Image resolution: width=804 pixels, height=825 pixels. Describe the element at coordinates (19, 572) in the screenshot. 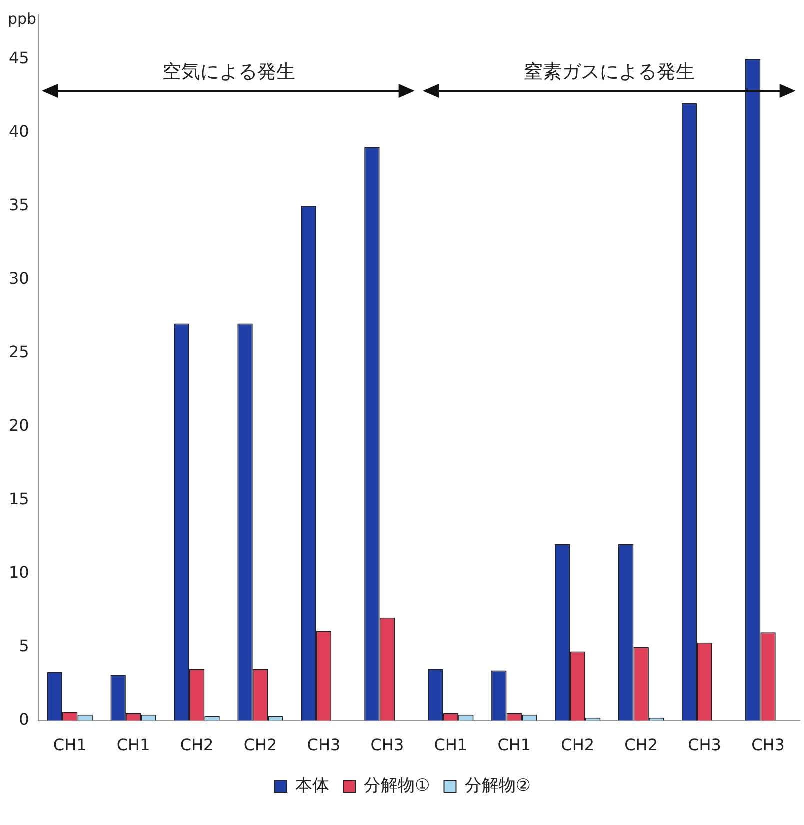

I see `y-tick-label: 10` at that location.